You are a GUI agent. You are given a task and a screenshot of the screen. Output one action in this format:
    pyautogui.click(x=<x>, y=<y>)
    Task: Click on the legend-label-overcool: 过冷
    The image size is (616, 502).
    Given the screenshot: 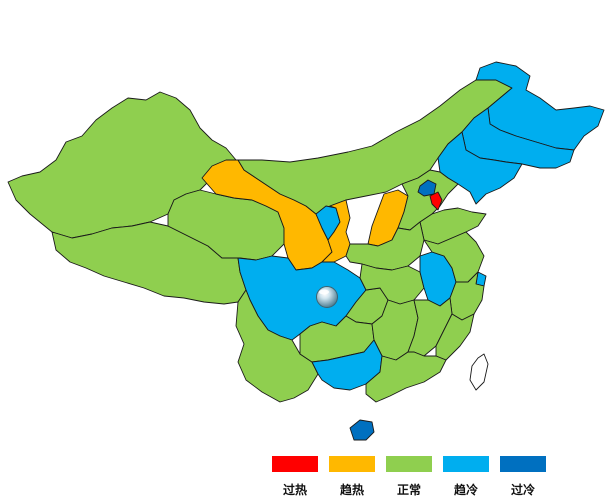 What is the action you would take?
    pyautogui.click(x=522, y=490)
    